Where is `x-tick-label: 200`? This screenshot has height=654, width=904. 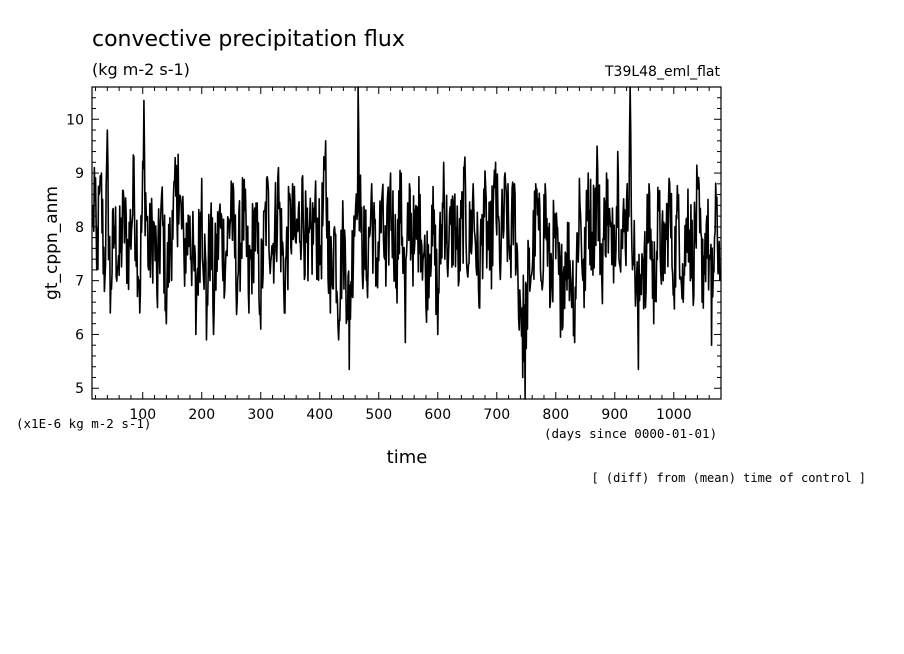
x-tick-label: 200 is located at coordinates (201, 415).